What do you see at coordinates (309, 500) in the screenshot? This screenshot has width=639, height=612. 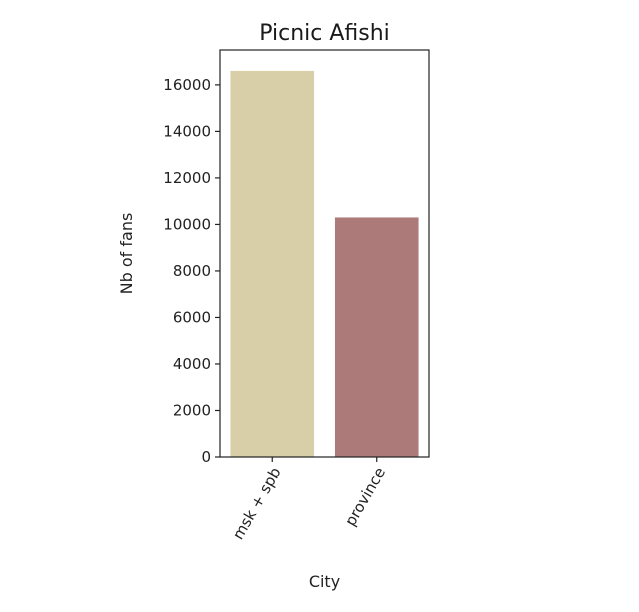 I see `x-axis: msk + spb province` at bounding box center [309, 500].